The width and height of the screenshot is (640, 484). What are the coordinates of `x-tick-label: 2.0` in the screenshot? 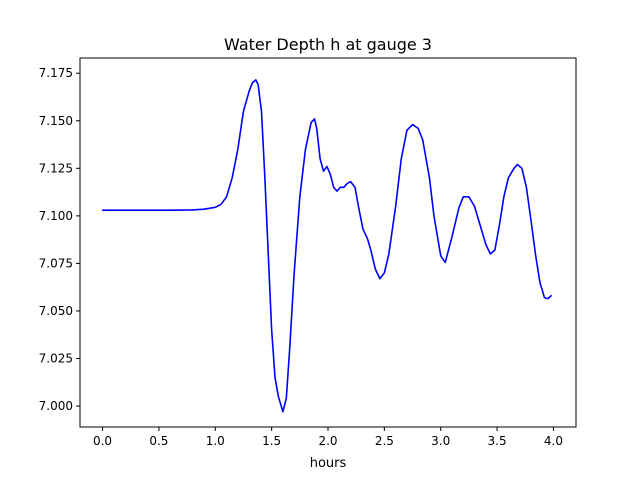 It's located at (327, 441).